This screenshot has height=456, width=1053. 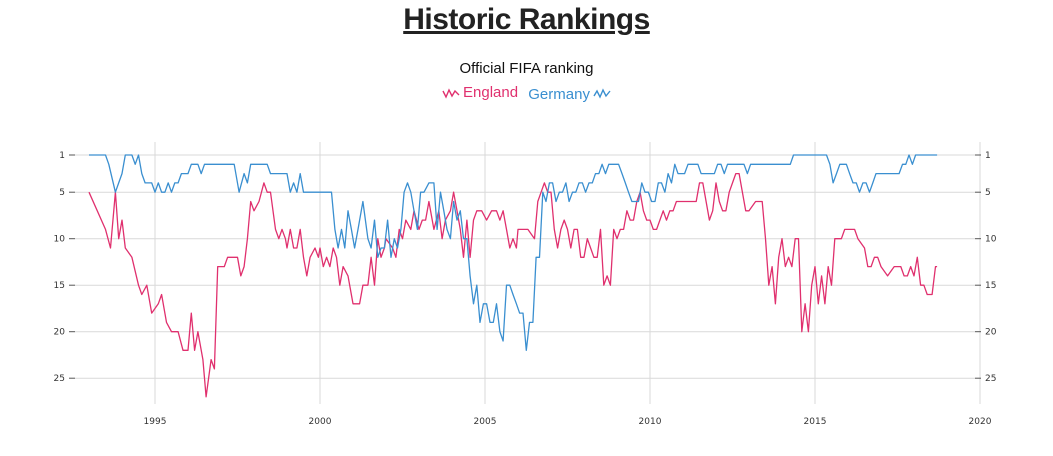 I want to click on x-tick-label: 2000, so click(x=320, y=422).